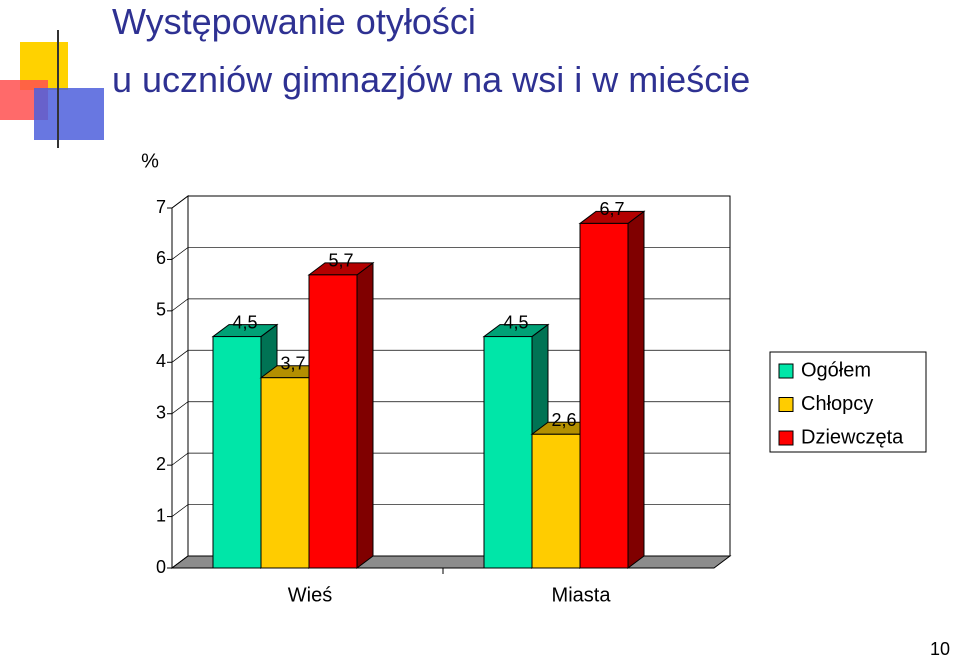  I want to click on y-tick-label: 1, so click(161, 515).